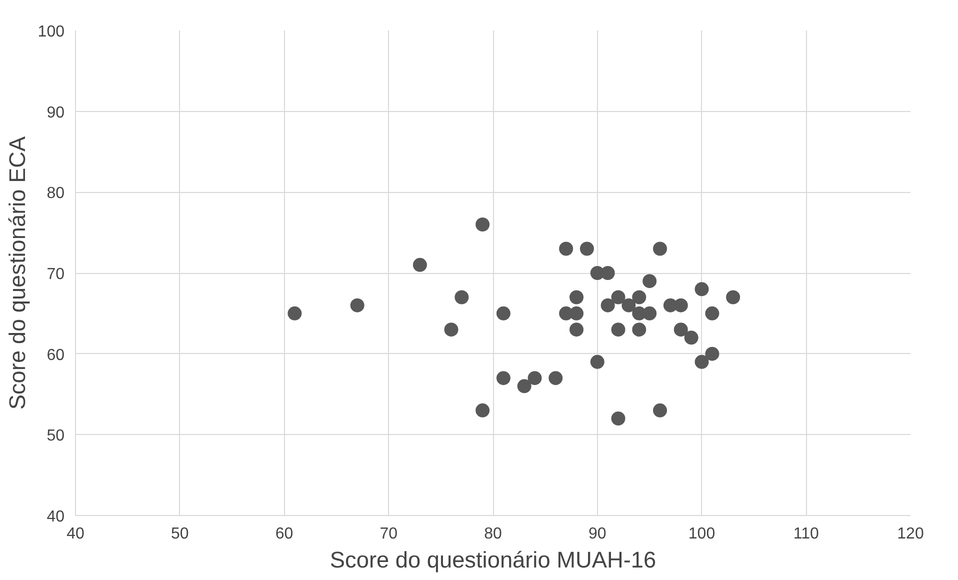 The image size is (958, 580). I want to click on x-tick-label: 60, so click(284, 534).